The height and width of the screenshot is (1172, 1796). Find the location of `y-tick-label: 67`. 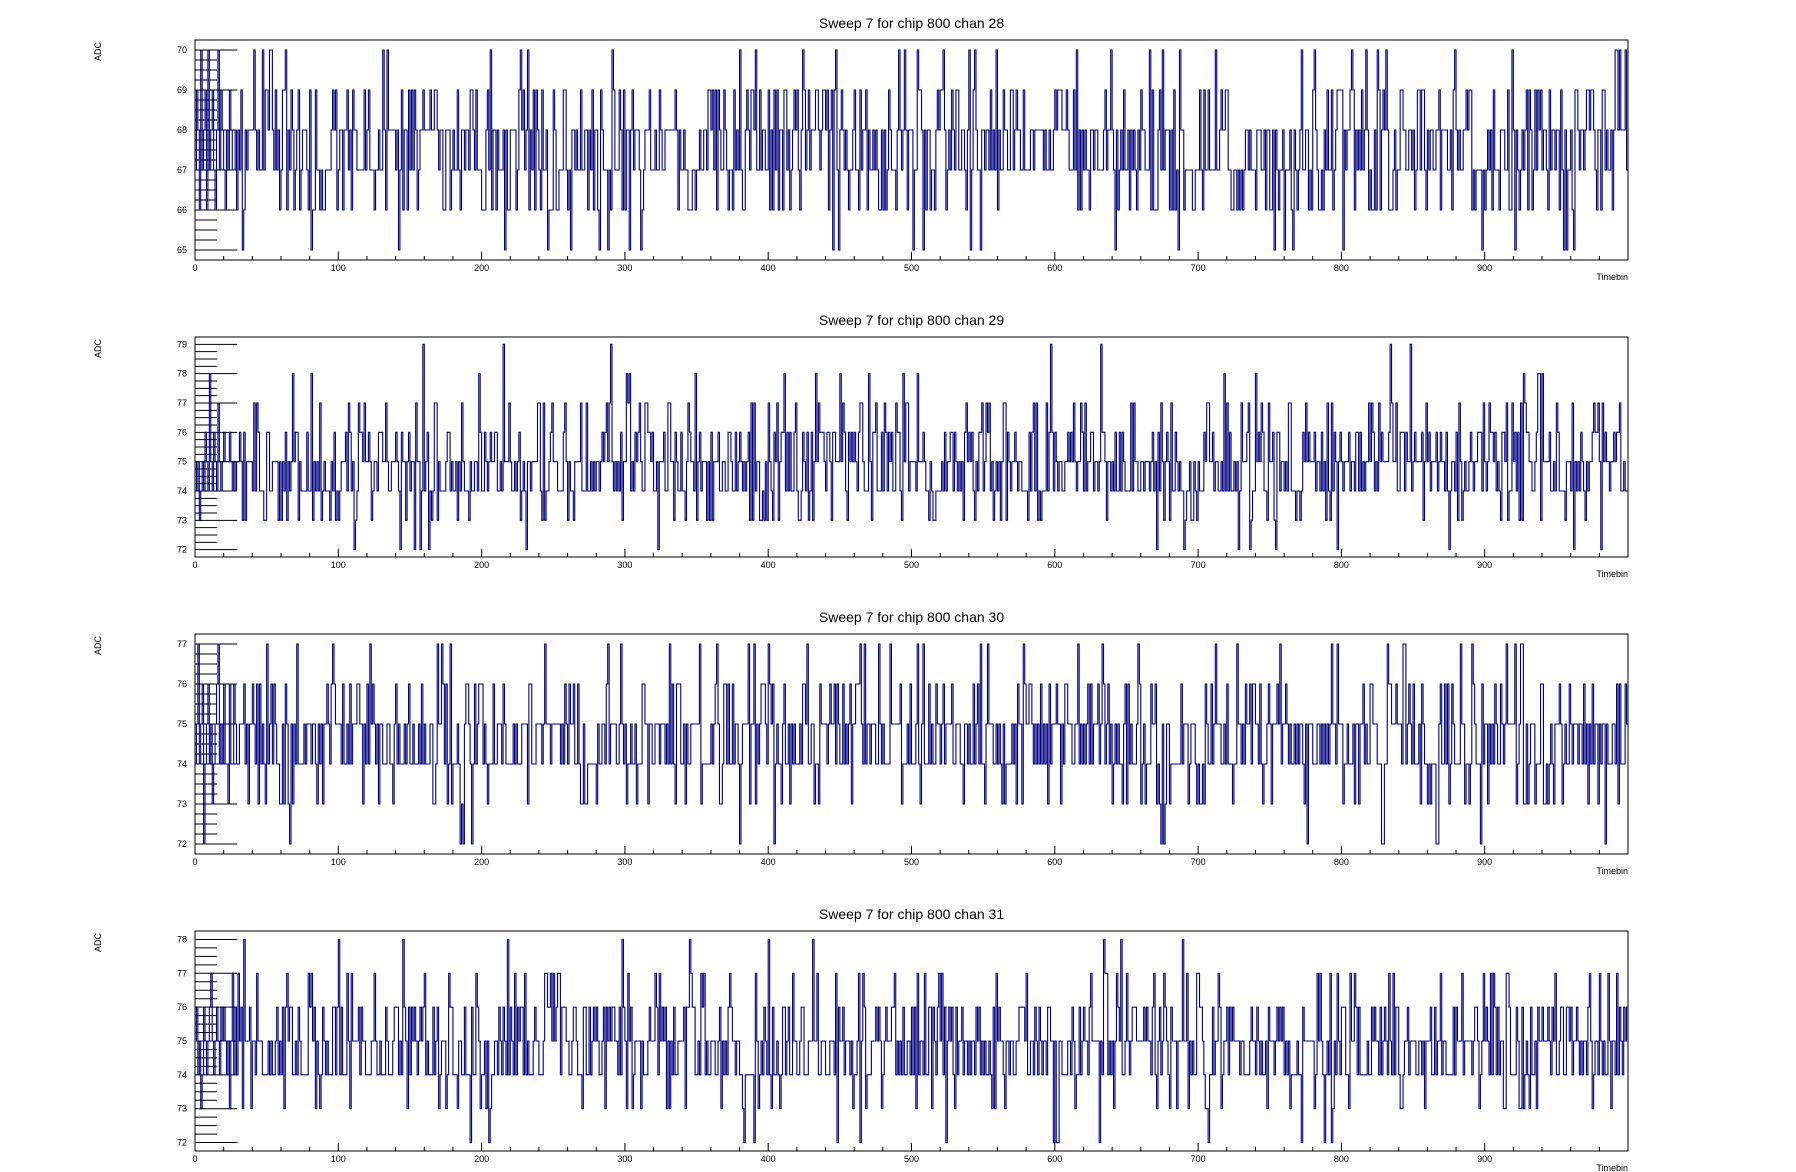

y-tick-label: 67 is located at coordinates (182, 170).